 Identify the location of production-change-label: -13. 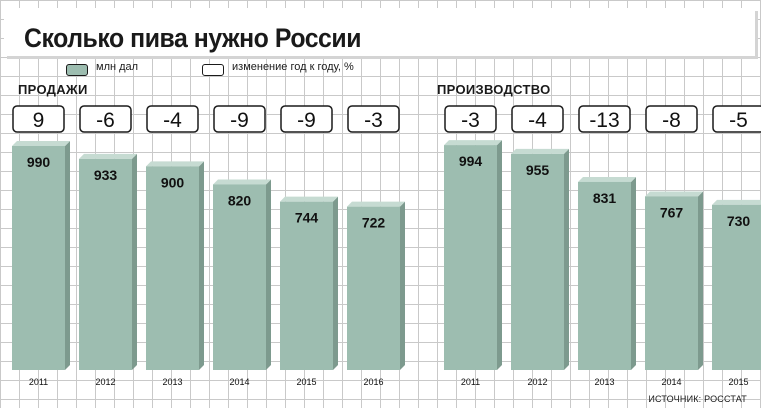
(604, 120).